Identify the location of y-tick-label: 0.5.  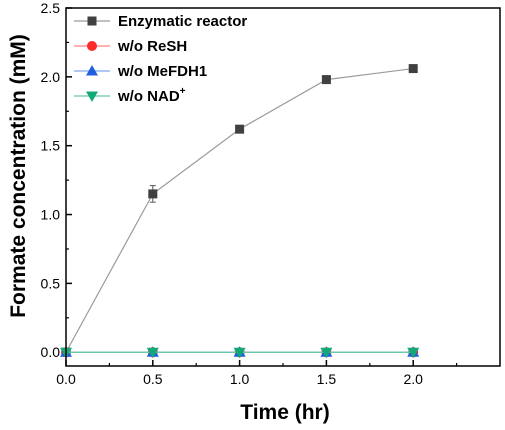
(51, 283).